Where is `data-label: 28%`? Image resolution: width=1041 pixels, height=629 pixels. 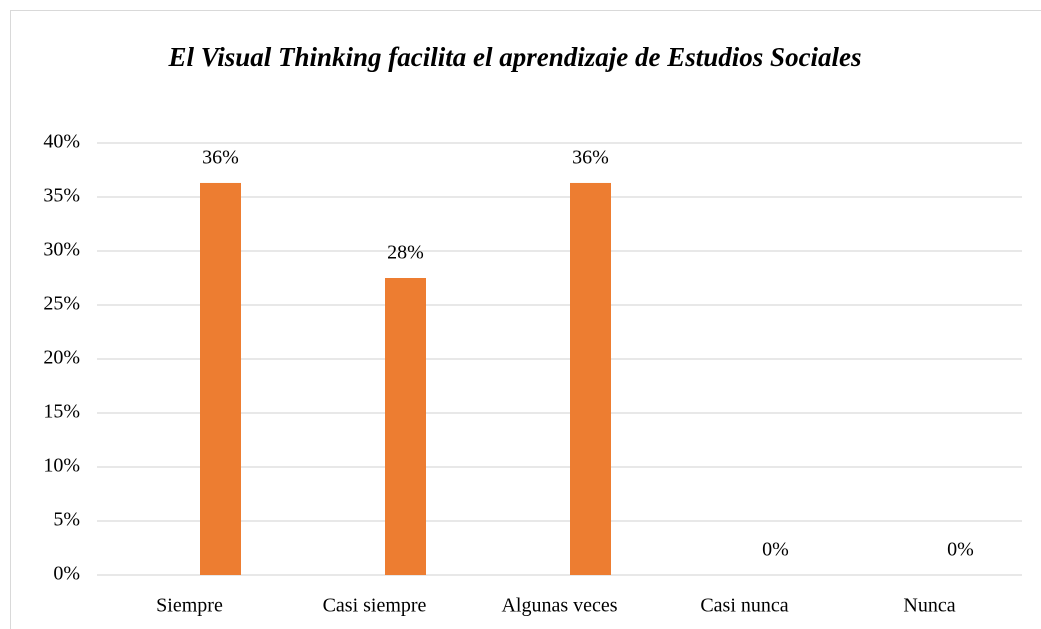
data-label: 28% is located at coordinates (405, 253).